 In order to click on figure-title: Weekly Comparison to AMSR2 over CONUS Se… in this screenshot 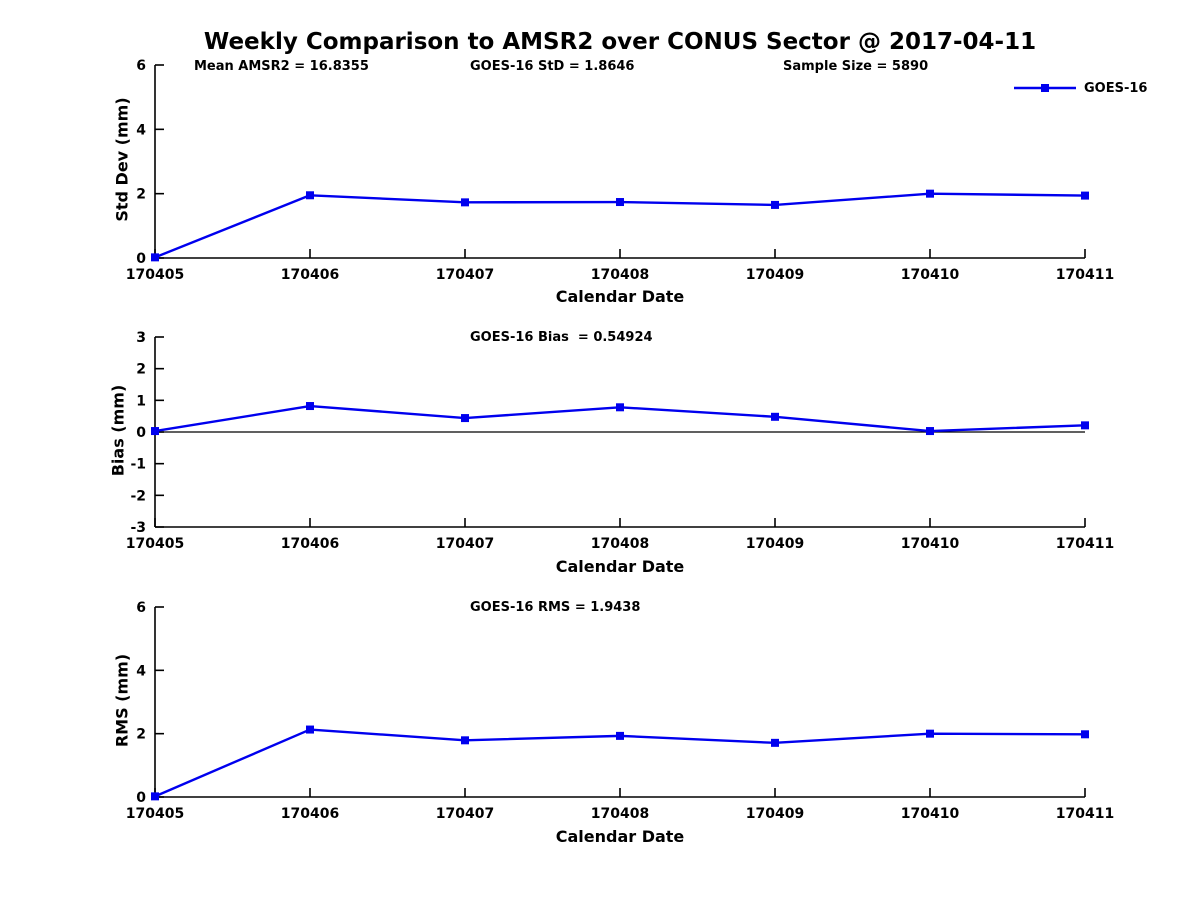, I will do `click(620, 42)`.